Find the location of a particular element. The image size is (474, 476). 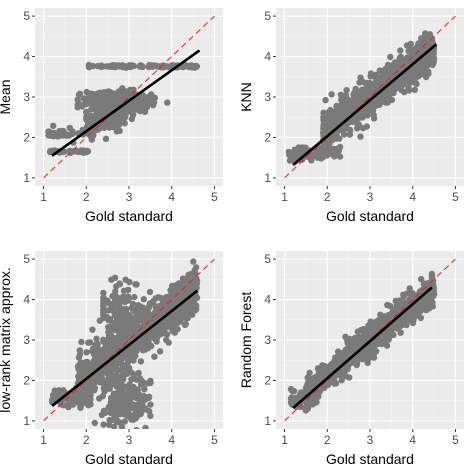

y-tick-label: 4 is located at coordinates (26, 300).